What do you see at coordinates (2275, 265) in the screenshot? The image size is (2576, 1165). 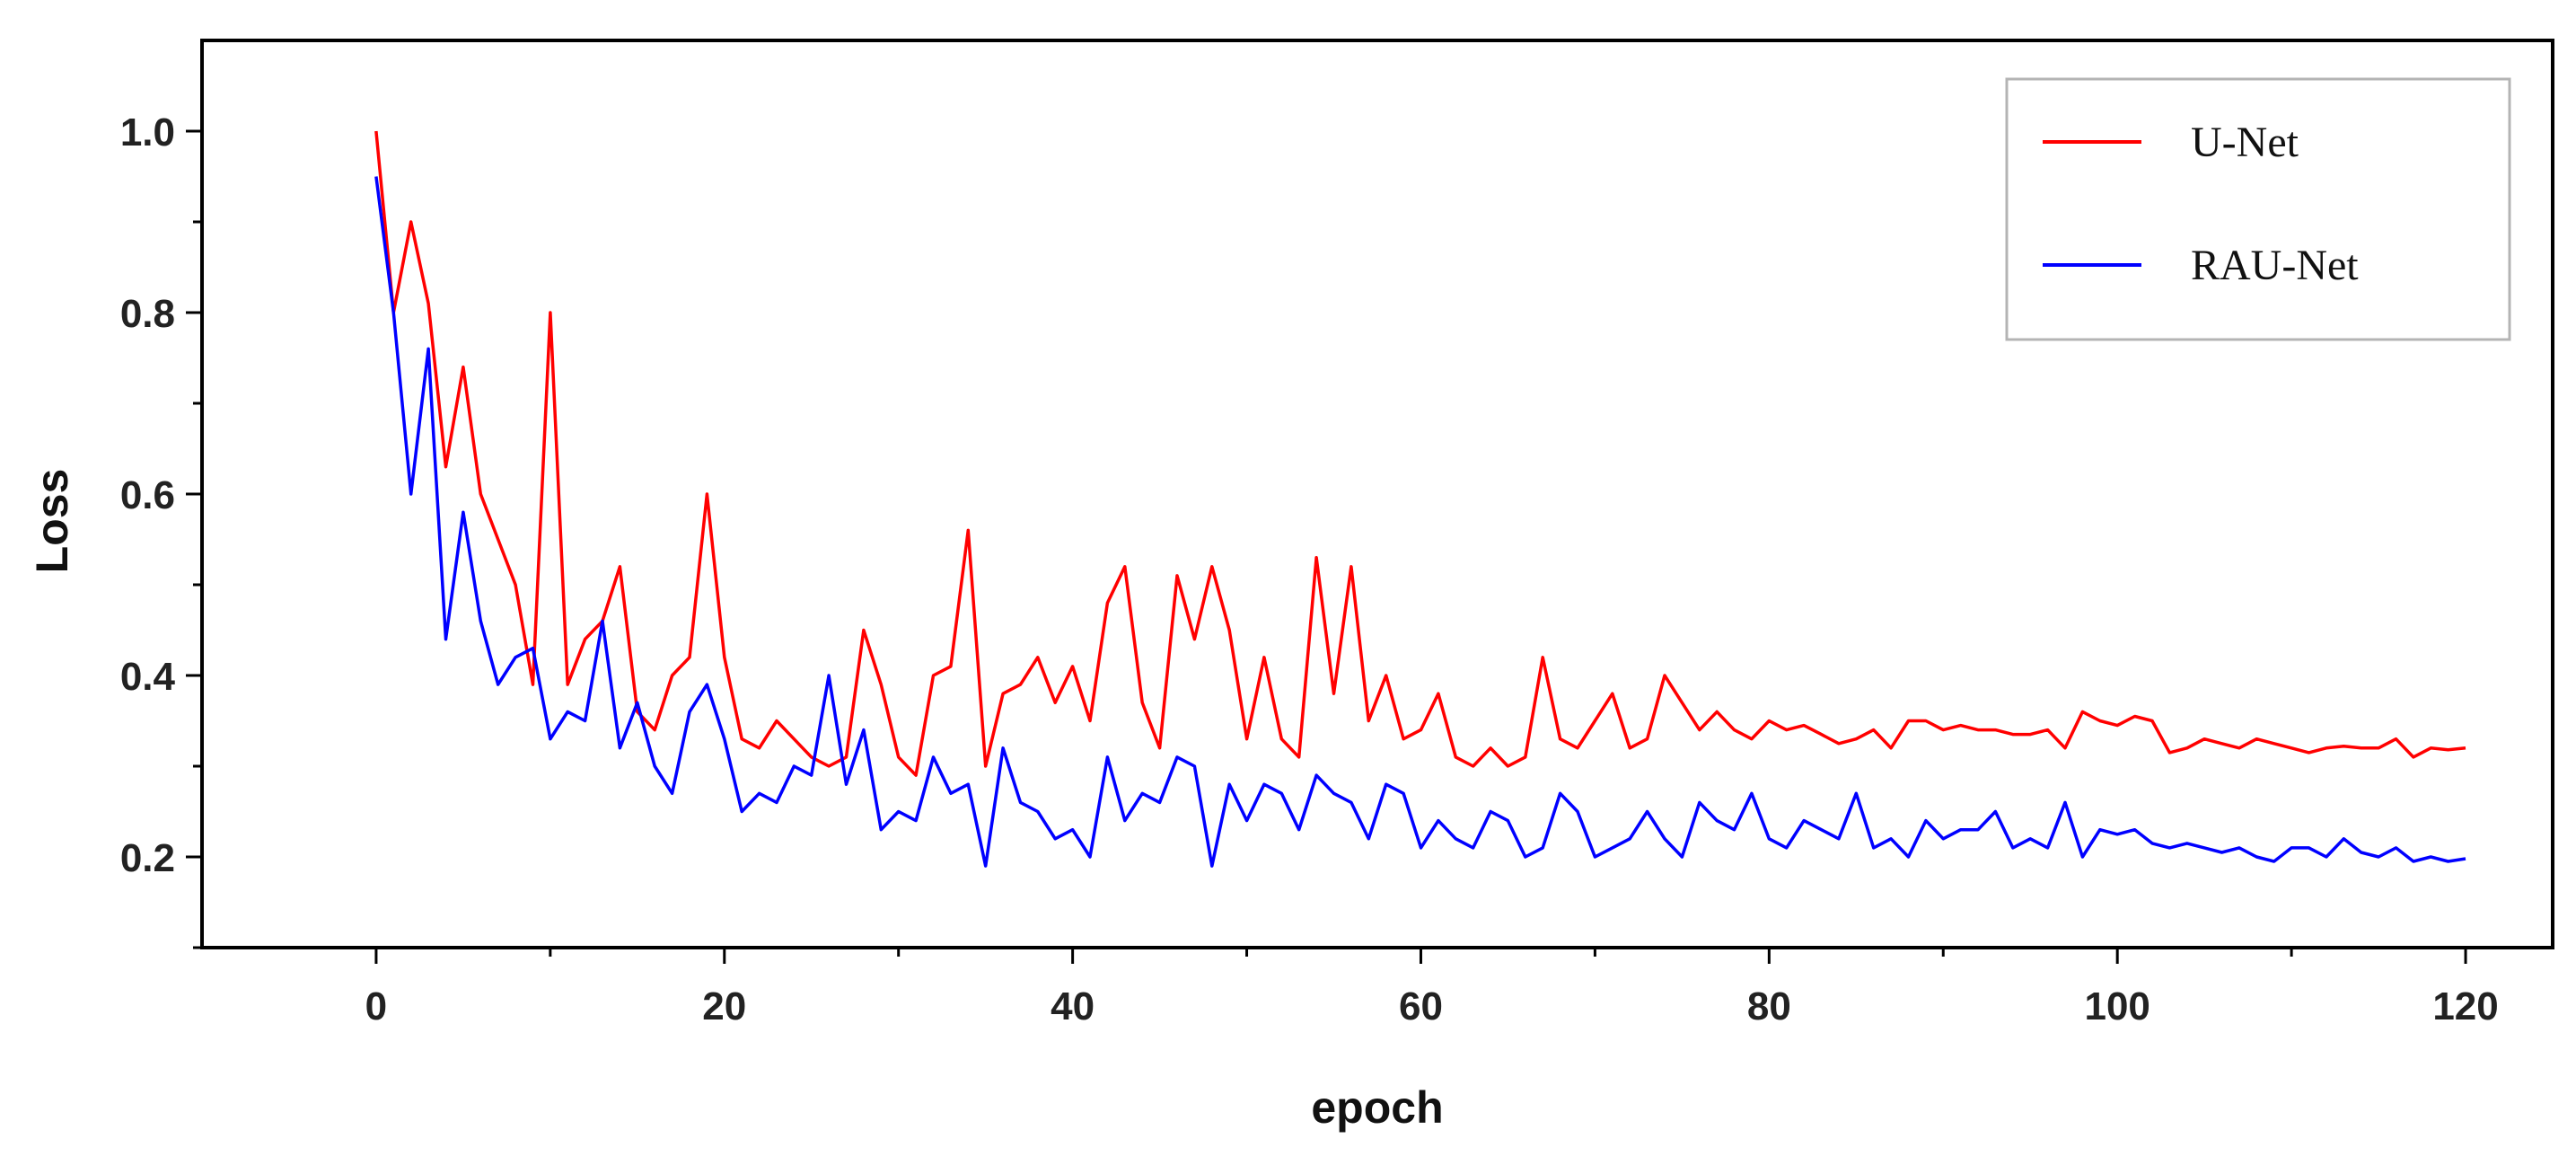 I see `legend-label-raunet: RAU-Net` at bounding box center [2275, 265].